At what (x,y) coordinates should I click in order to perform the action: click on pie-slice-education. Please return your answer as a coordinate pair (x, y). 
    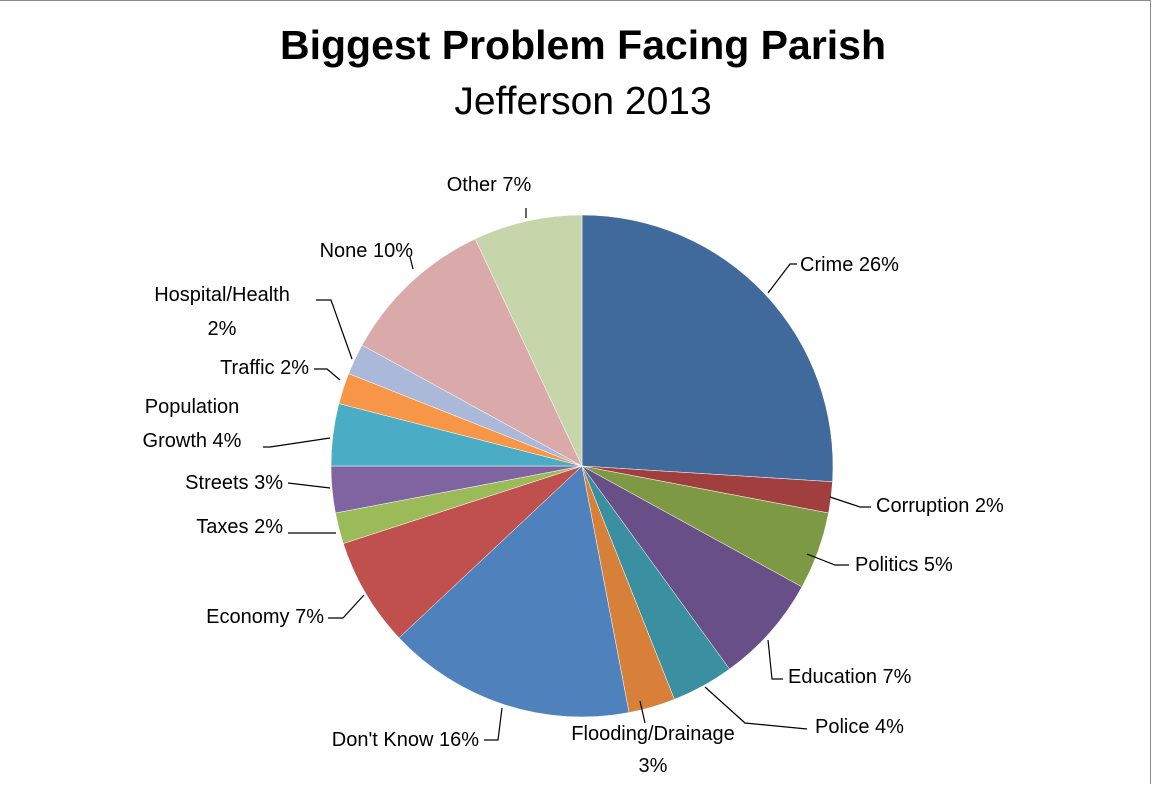
    Looking at the image, I should click on (692, 567).